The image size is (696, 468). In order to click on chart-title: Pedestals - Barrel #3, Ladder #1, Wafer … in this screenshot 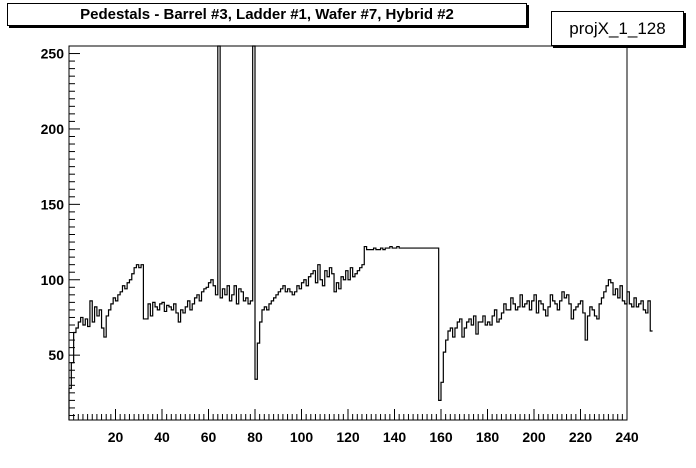, I will do `click(267, 14)`.